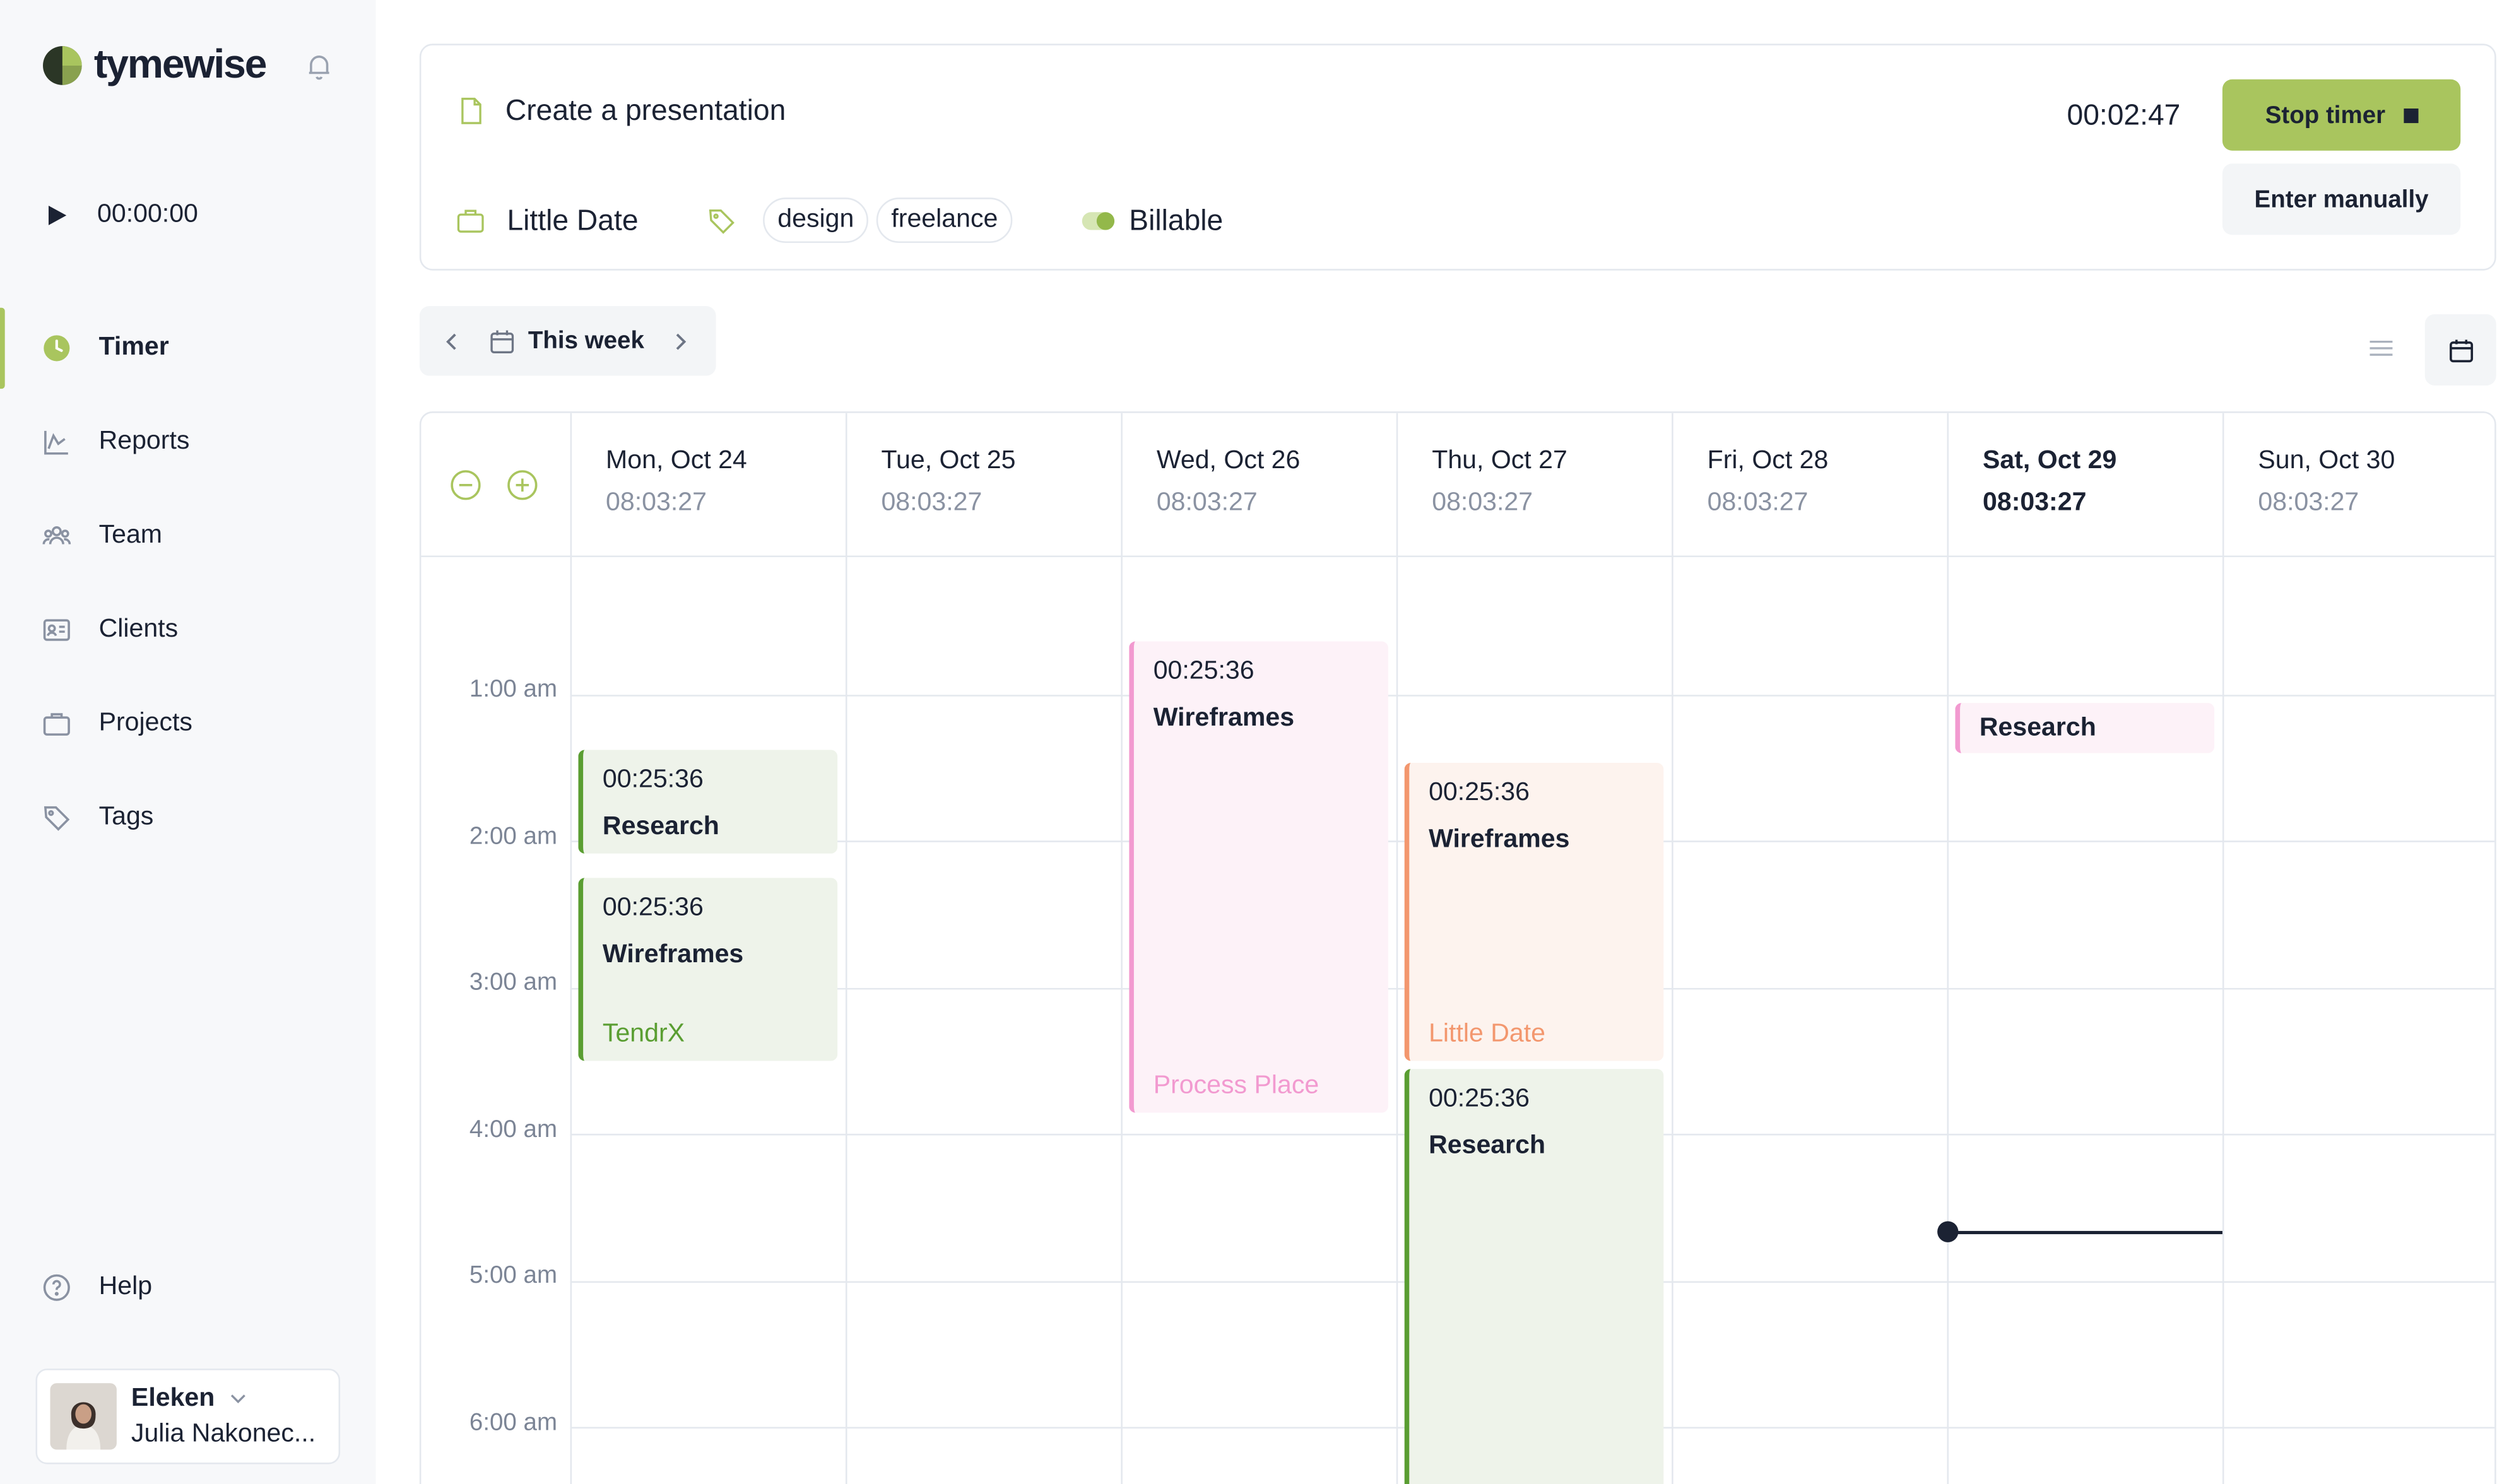 This screenshot has height=1484, width=2514. I want to click on time-entry: 00:25:36 Wireframes TendrX, so click(708, 970).